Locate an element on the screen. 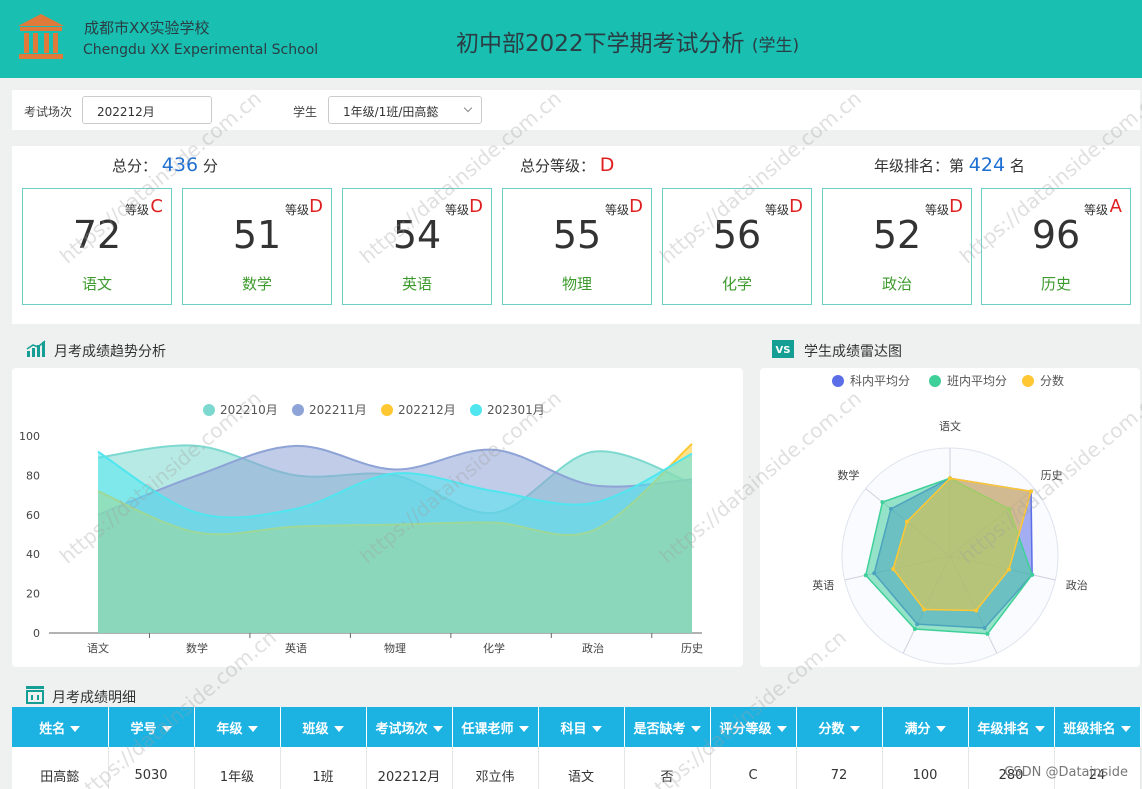 This screenshot has height=789, width=1142. radar-indicator-label: 物理 is located at coordinates (894, 666).